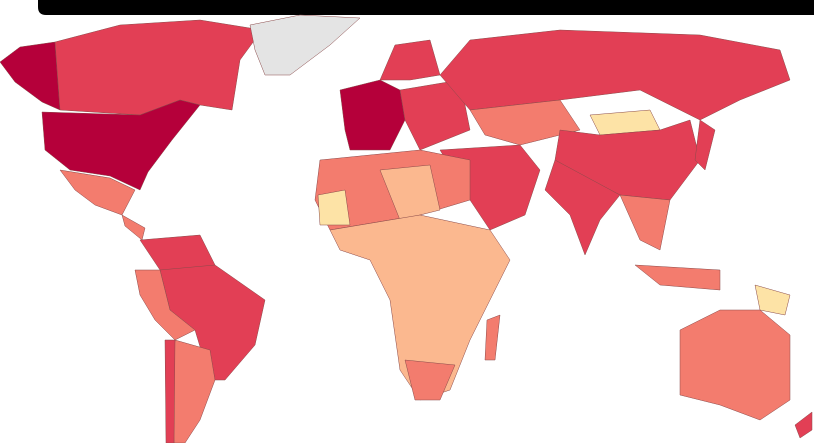 The width and height of the screenshot is (814, 443). I want to click on scandinavia, so click(410, 60).